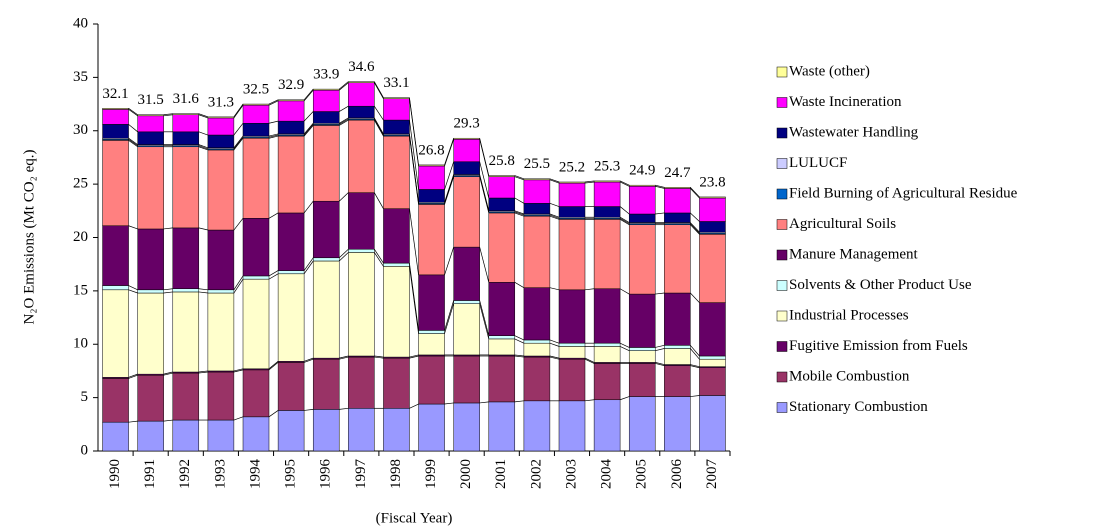 This screenshot has width=1098, height=529. Describe the element at coordinates (607, 474) in the screenshot. I see `x-tick-label: 2004` at that location.